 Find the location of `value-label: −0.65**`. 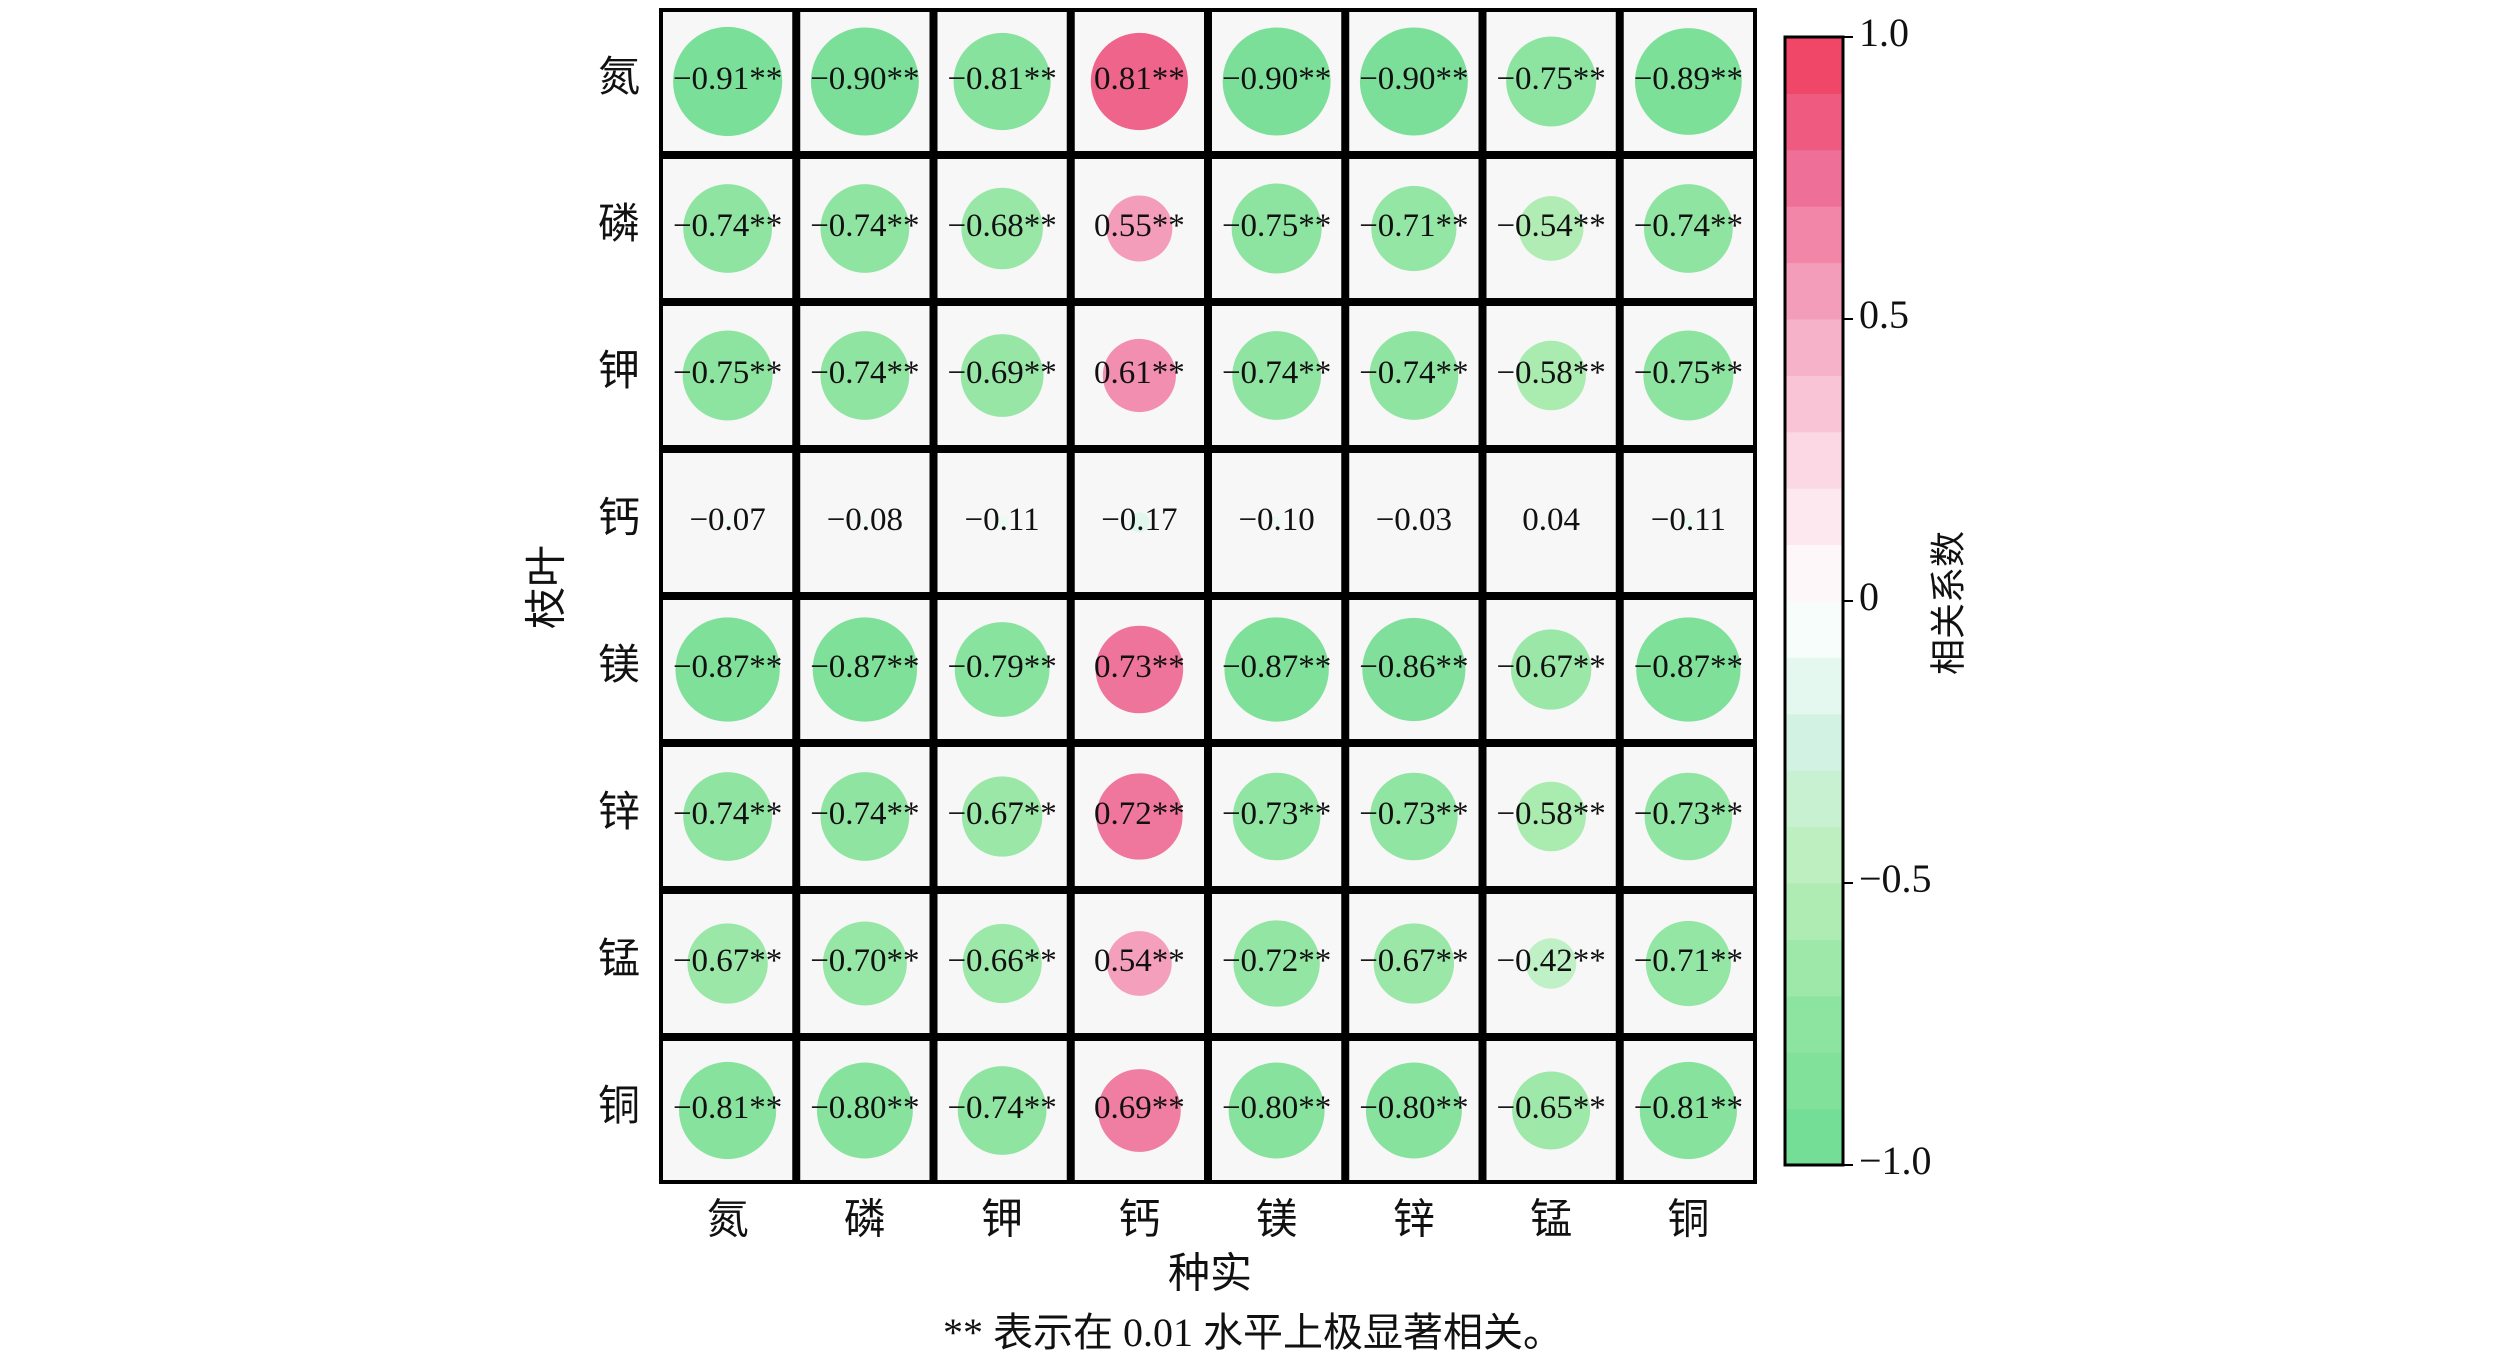

value-label: −0.65** is located at coordinates (1550, 1108).